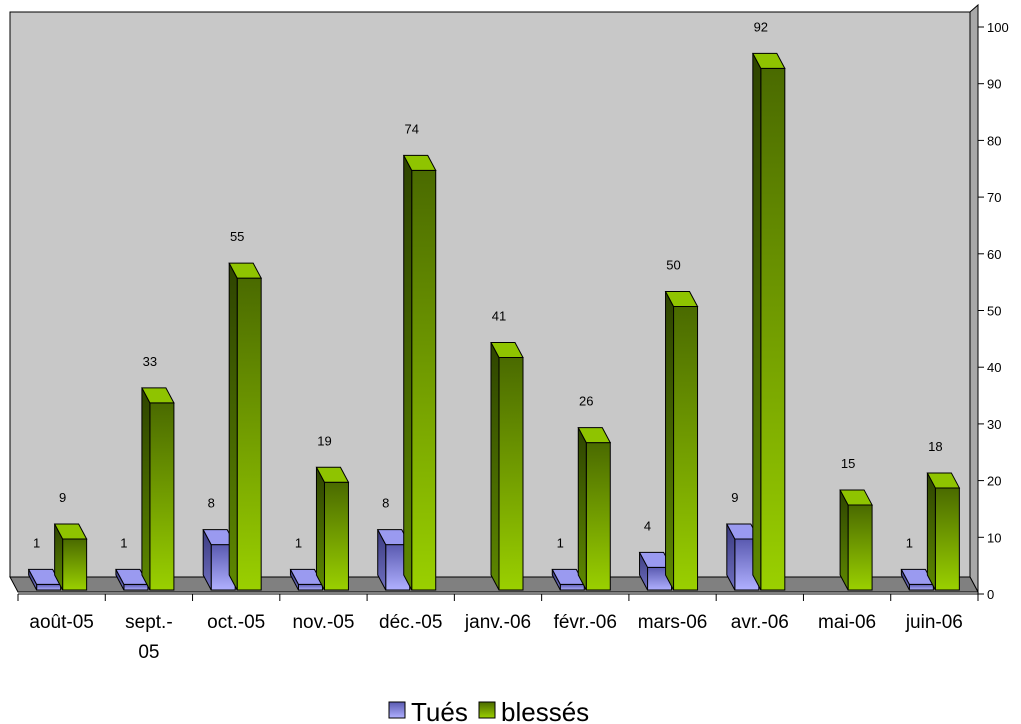  I want to click on x-category-label: nov.-05, so click(323, 622).